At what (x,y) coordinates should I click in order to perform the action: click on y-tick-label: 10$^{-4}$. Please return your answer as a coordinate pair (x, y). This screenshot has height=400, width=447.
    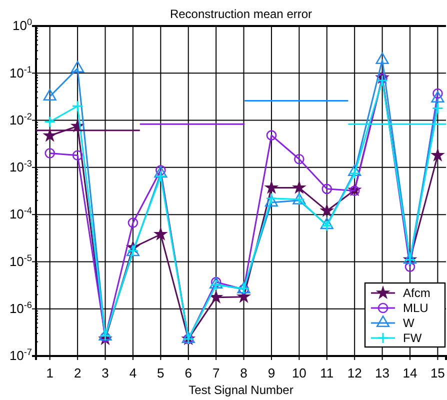
    Looking at the image, I should click on (20, 214).